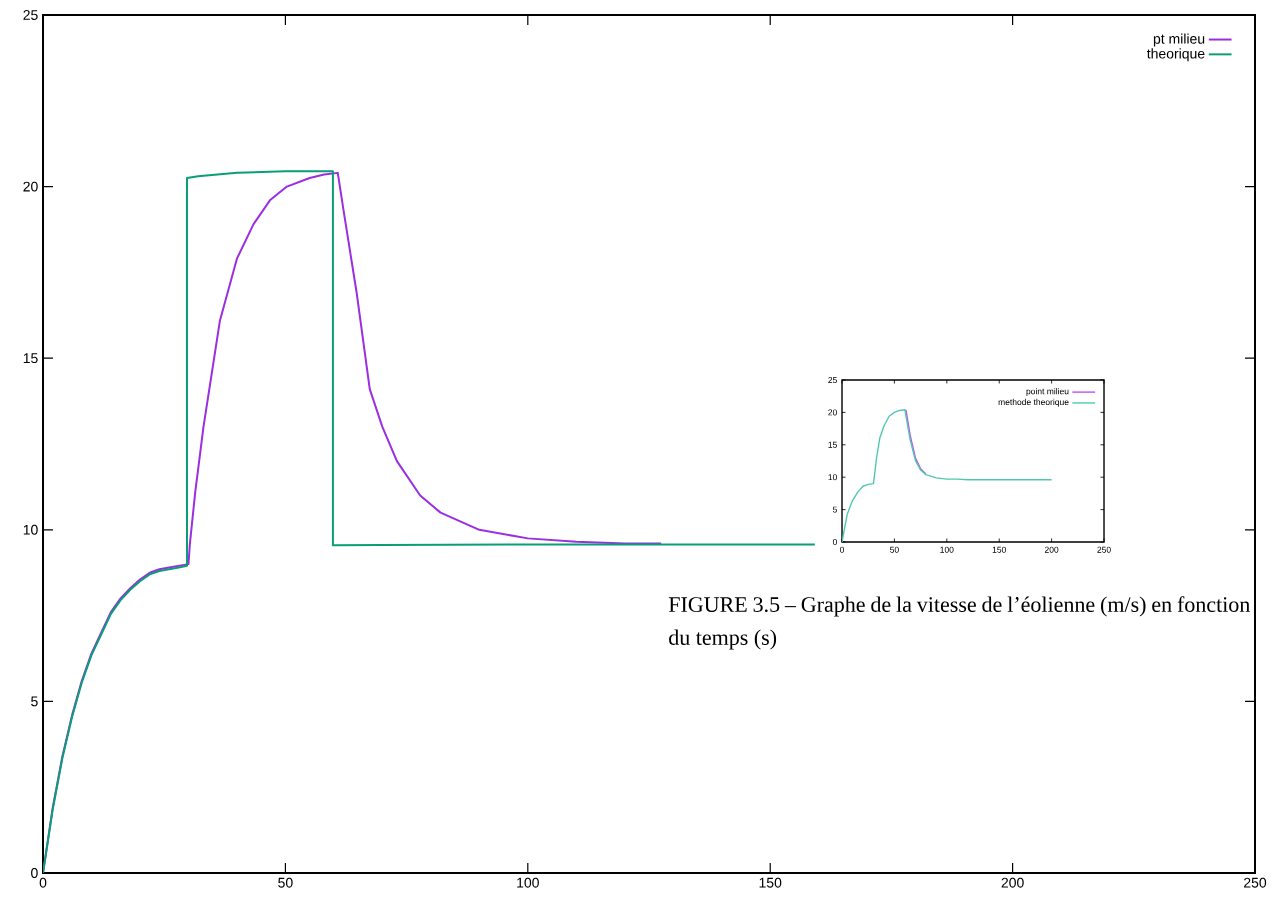 The image size is (1287, 905). I want to click on legend-label: methode theorique, so click(1033, 402).